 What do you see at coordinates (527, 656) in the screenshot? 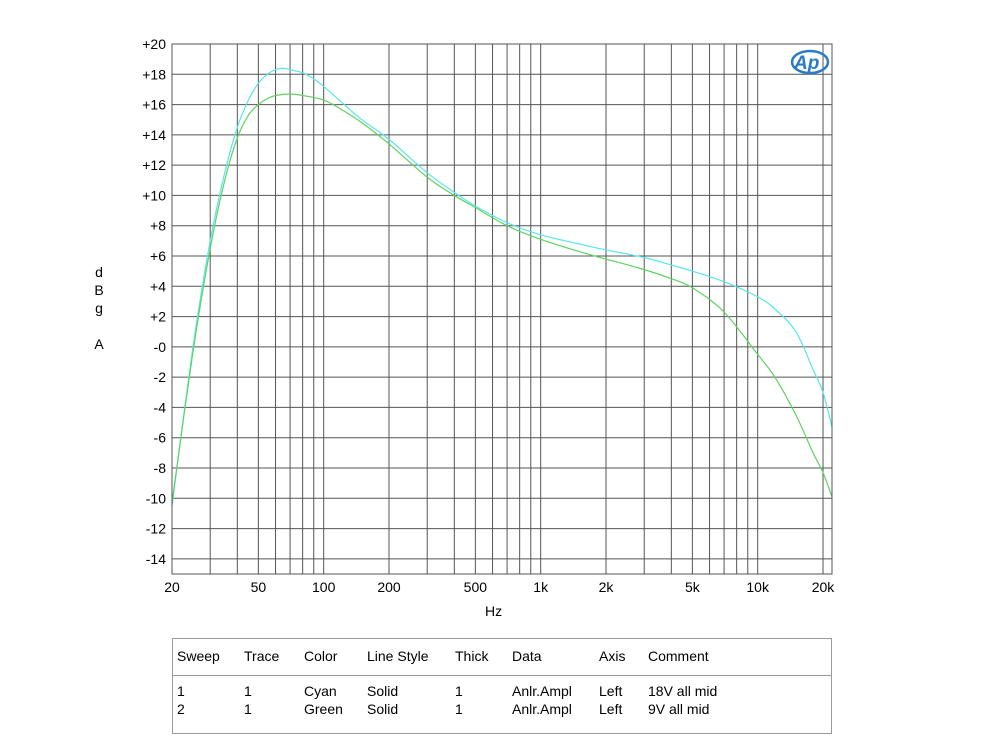
I see `legend-header-cell: Data` at bounding box center [527, 656].